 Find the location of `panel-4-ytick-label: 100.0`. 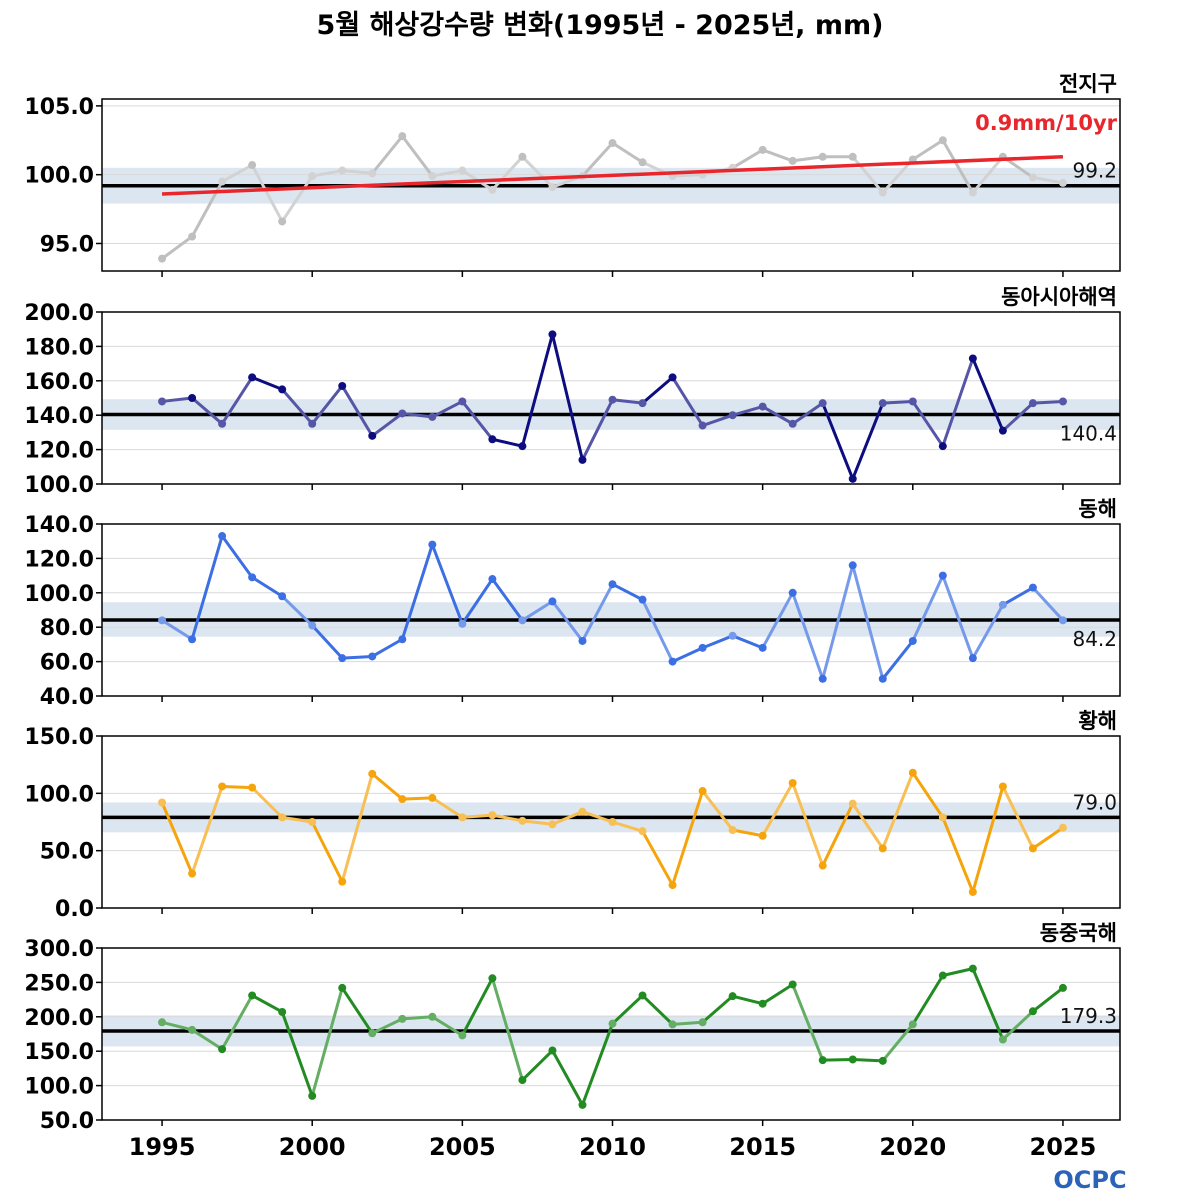

panel-4-ytick-label: 100.0 is located at coordinates (59, 794).